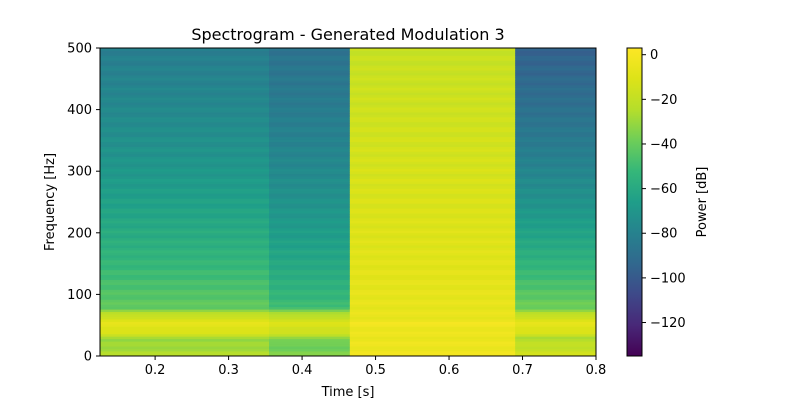  What do you see at coordinates (663, 189) in the screenshot?
I see `colorbar-tick-label: −60` at bounding box center [663, 189].